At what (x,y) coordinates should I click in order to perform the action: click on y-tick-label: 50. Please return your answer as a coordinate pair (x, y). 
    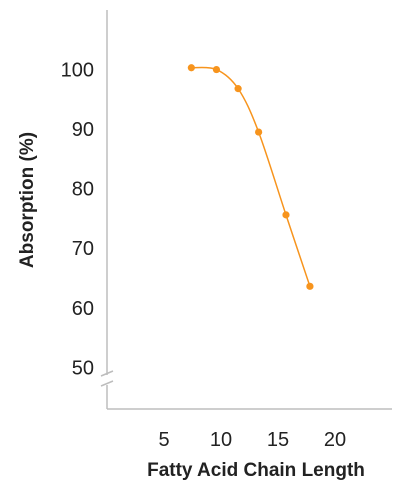
    Looking at the image, I should click on (83, 368).